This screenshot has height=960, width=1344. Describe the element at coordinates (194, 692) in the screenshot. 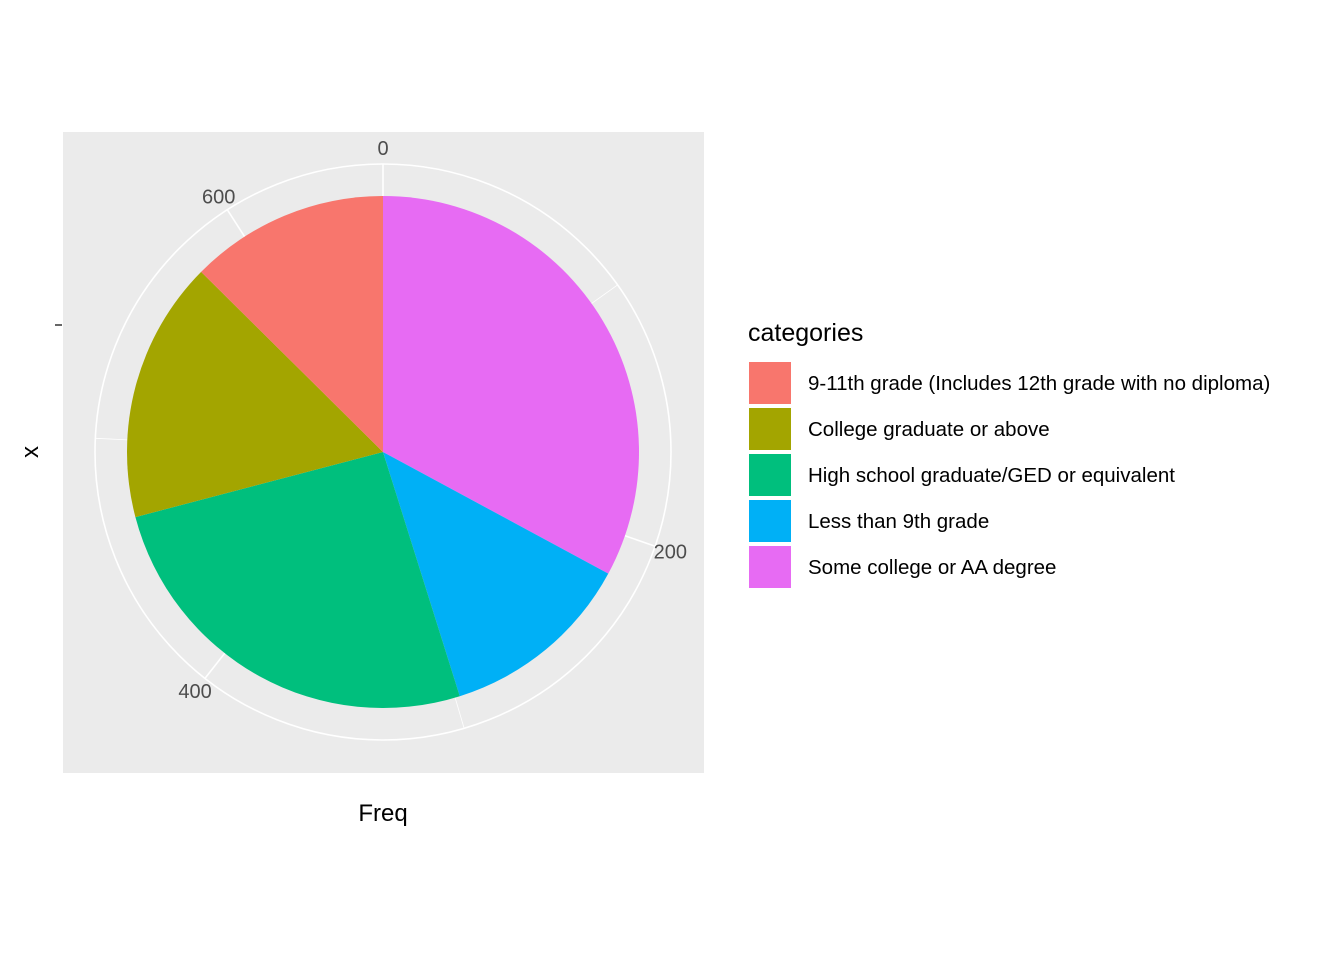

I see `theta-tick-label: 400` at that location.